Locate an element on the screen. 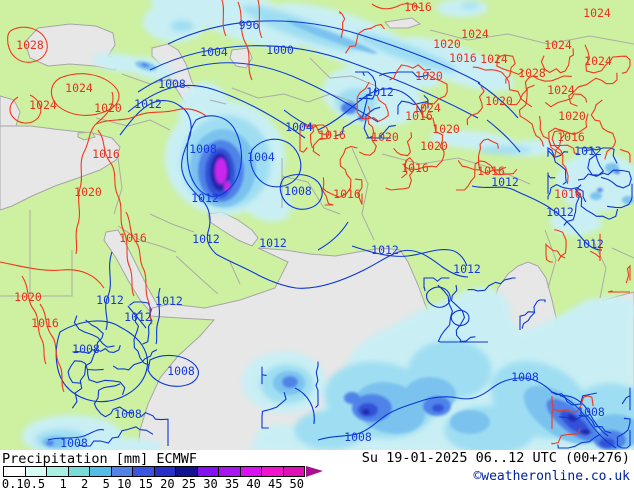  isobar-label: 1000 is located at coordinates (280, 50).